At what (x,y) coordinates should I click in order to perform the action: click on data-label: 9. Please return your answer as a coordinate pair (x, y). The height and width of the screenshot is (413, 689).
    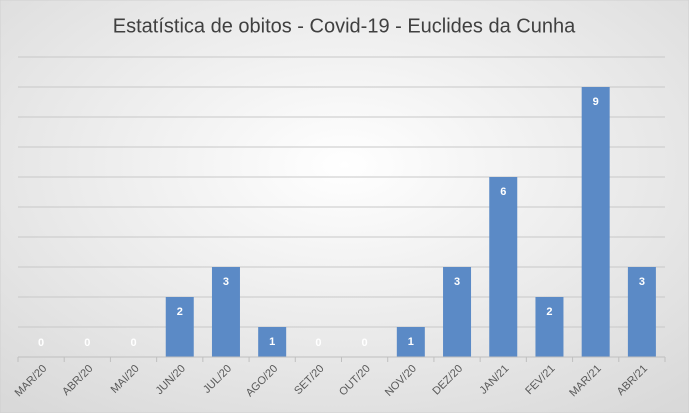
    Looking at the image, I should click on (596, 102).